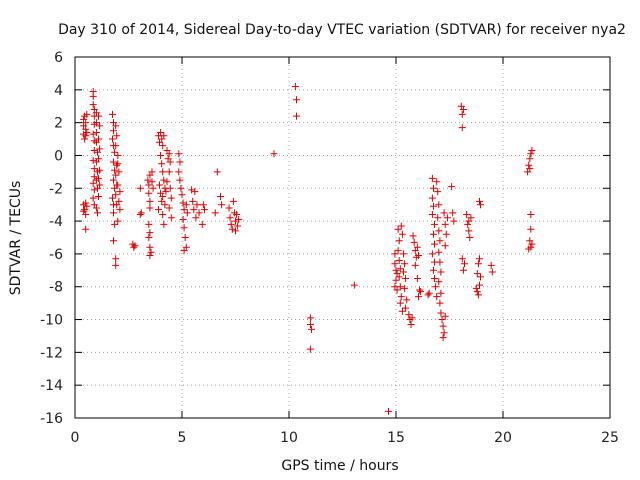 This screenshot has height=480, width=640. What do you see at coordinates (16, 238) in the screenshot?
I see `y-axis-label: SDTVAR / TECUs` at bounding box center [16, 238].